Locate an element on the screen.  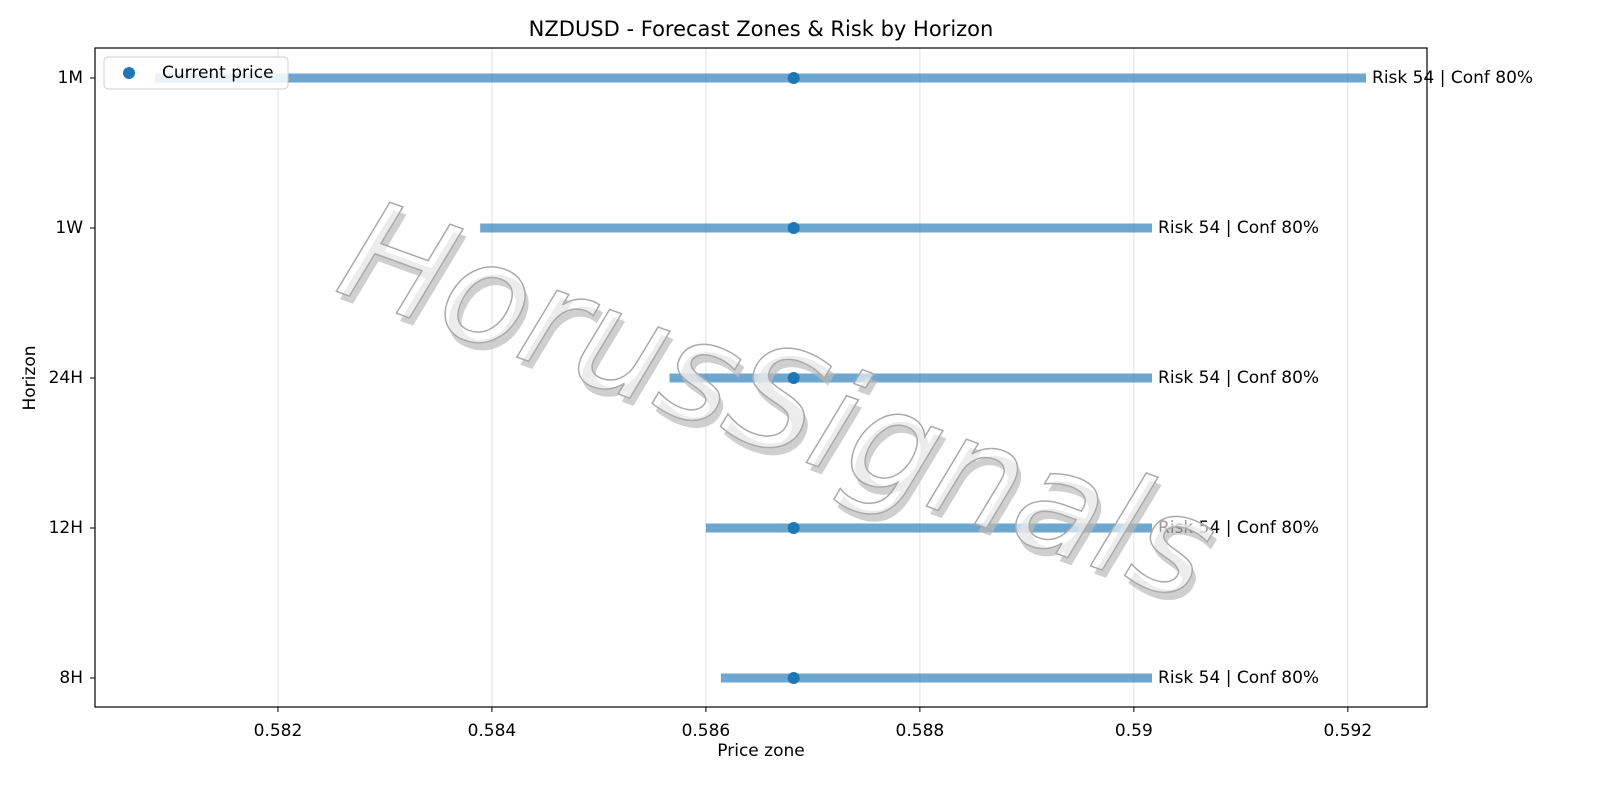
legend: Current price is located at coordinates (196, 73).